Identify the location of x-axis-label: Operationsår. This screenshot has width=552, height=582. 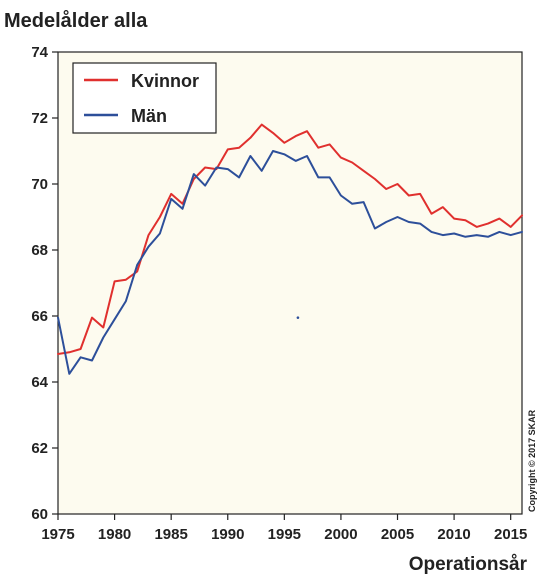
(468, 564).